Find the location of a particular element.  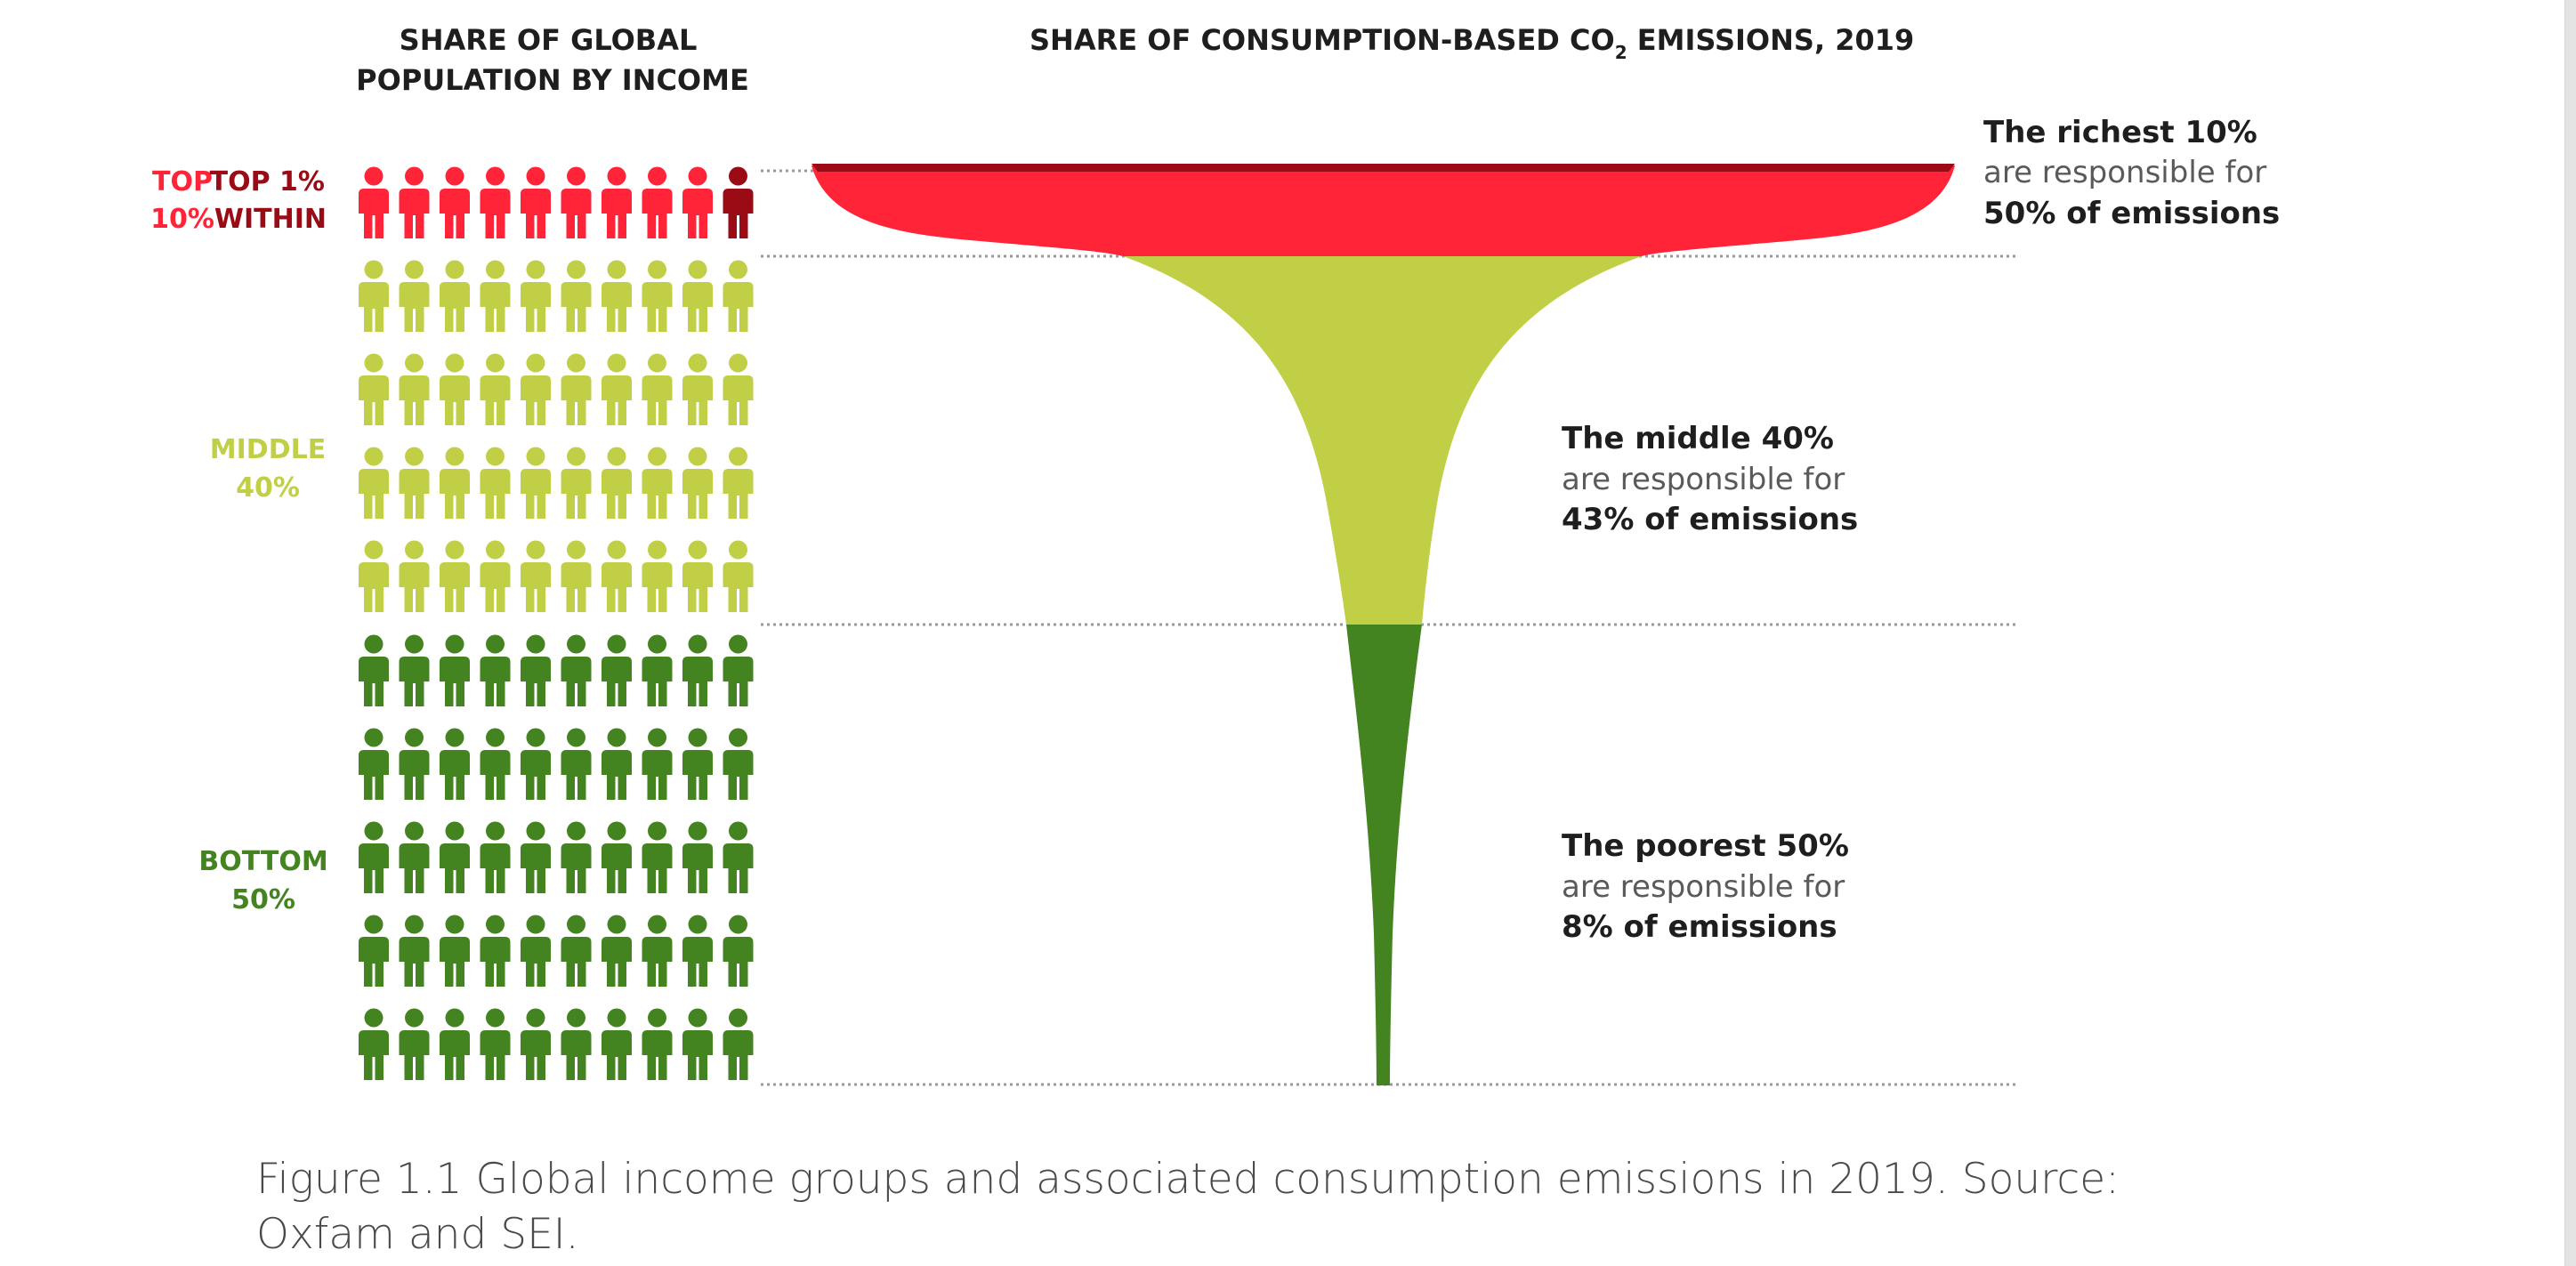

annotation-poorest-line-2: are responsible for is located at coordinates (1703, 887).